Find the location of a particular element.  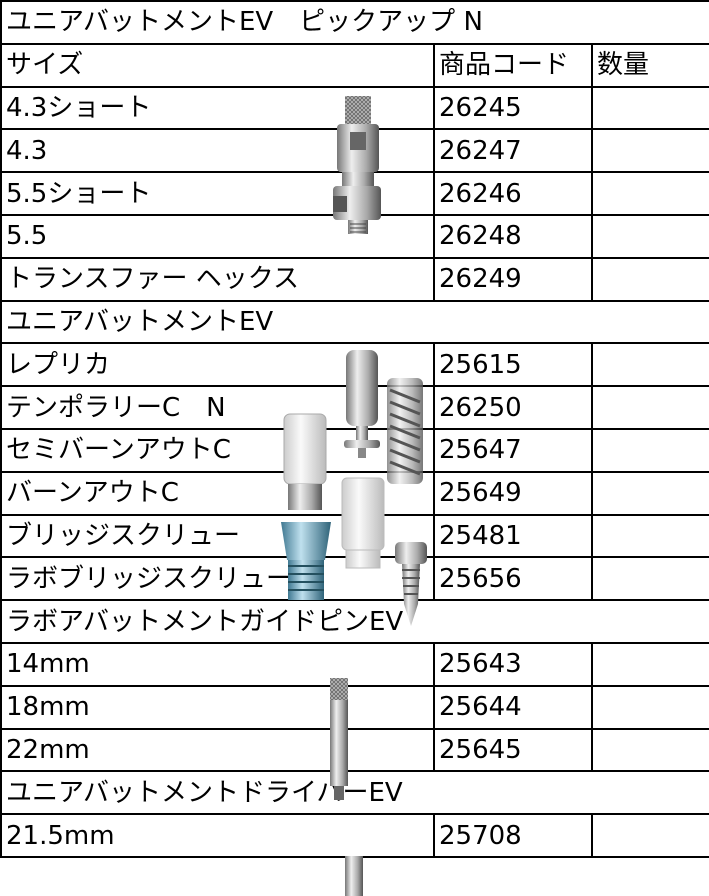

code-cell: 25481 is located at coordinates (513, 536).